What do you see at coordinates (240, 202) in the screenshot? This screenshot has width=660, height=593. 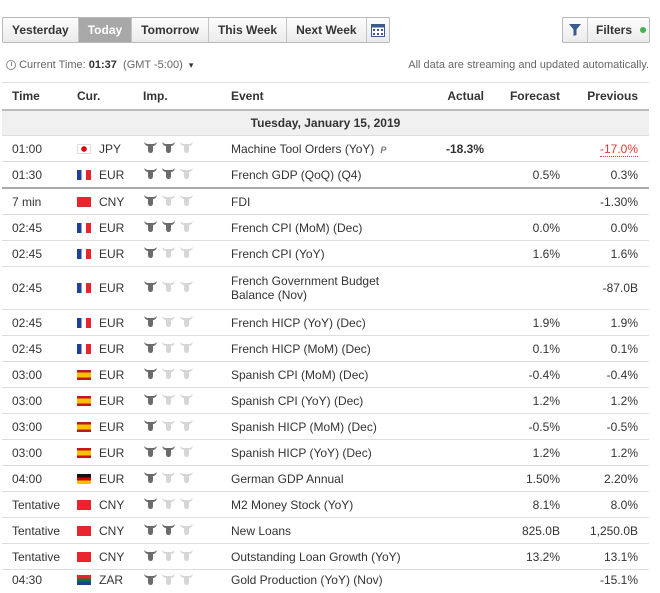 I see `event-name: FDI` at bounding box center [240, 202].